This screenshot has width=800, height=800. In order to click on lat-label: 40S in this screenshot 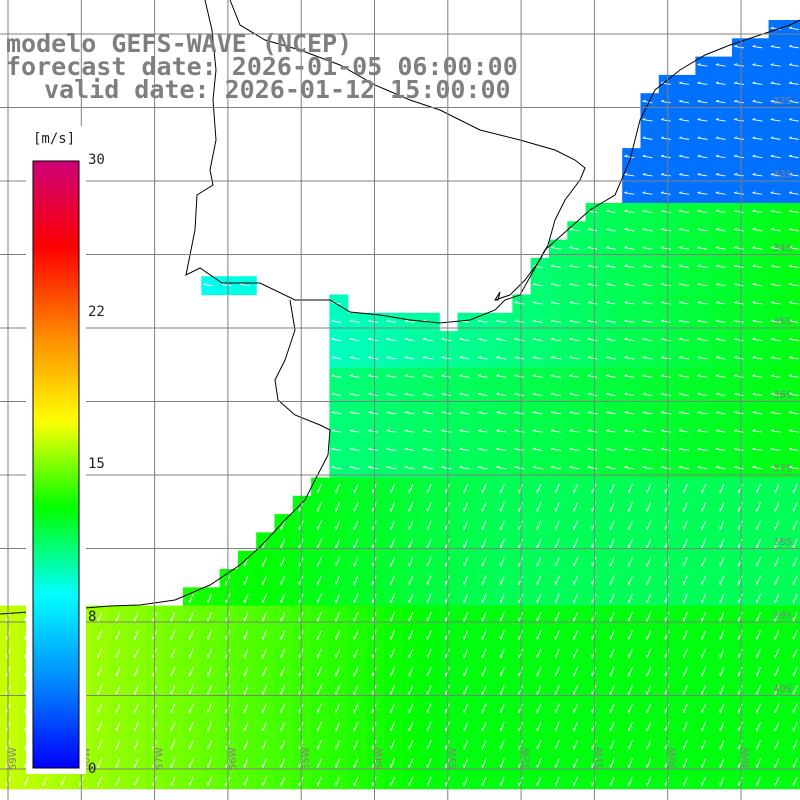, I will do `click(782, 689)`.